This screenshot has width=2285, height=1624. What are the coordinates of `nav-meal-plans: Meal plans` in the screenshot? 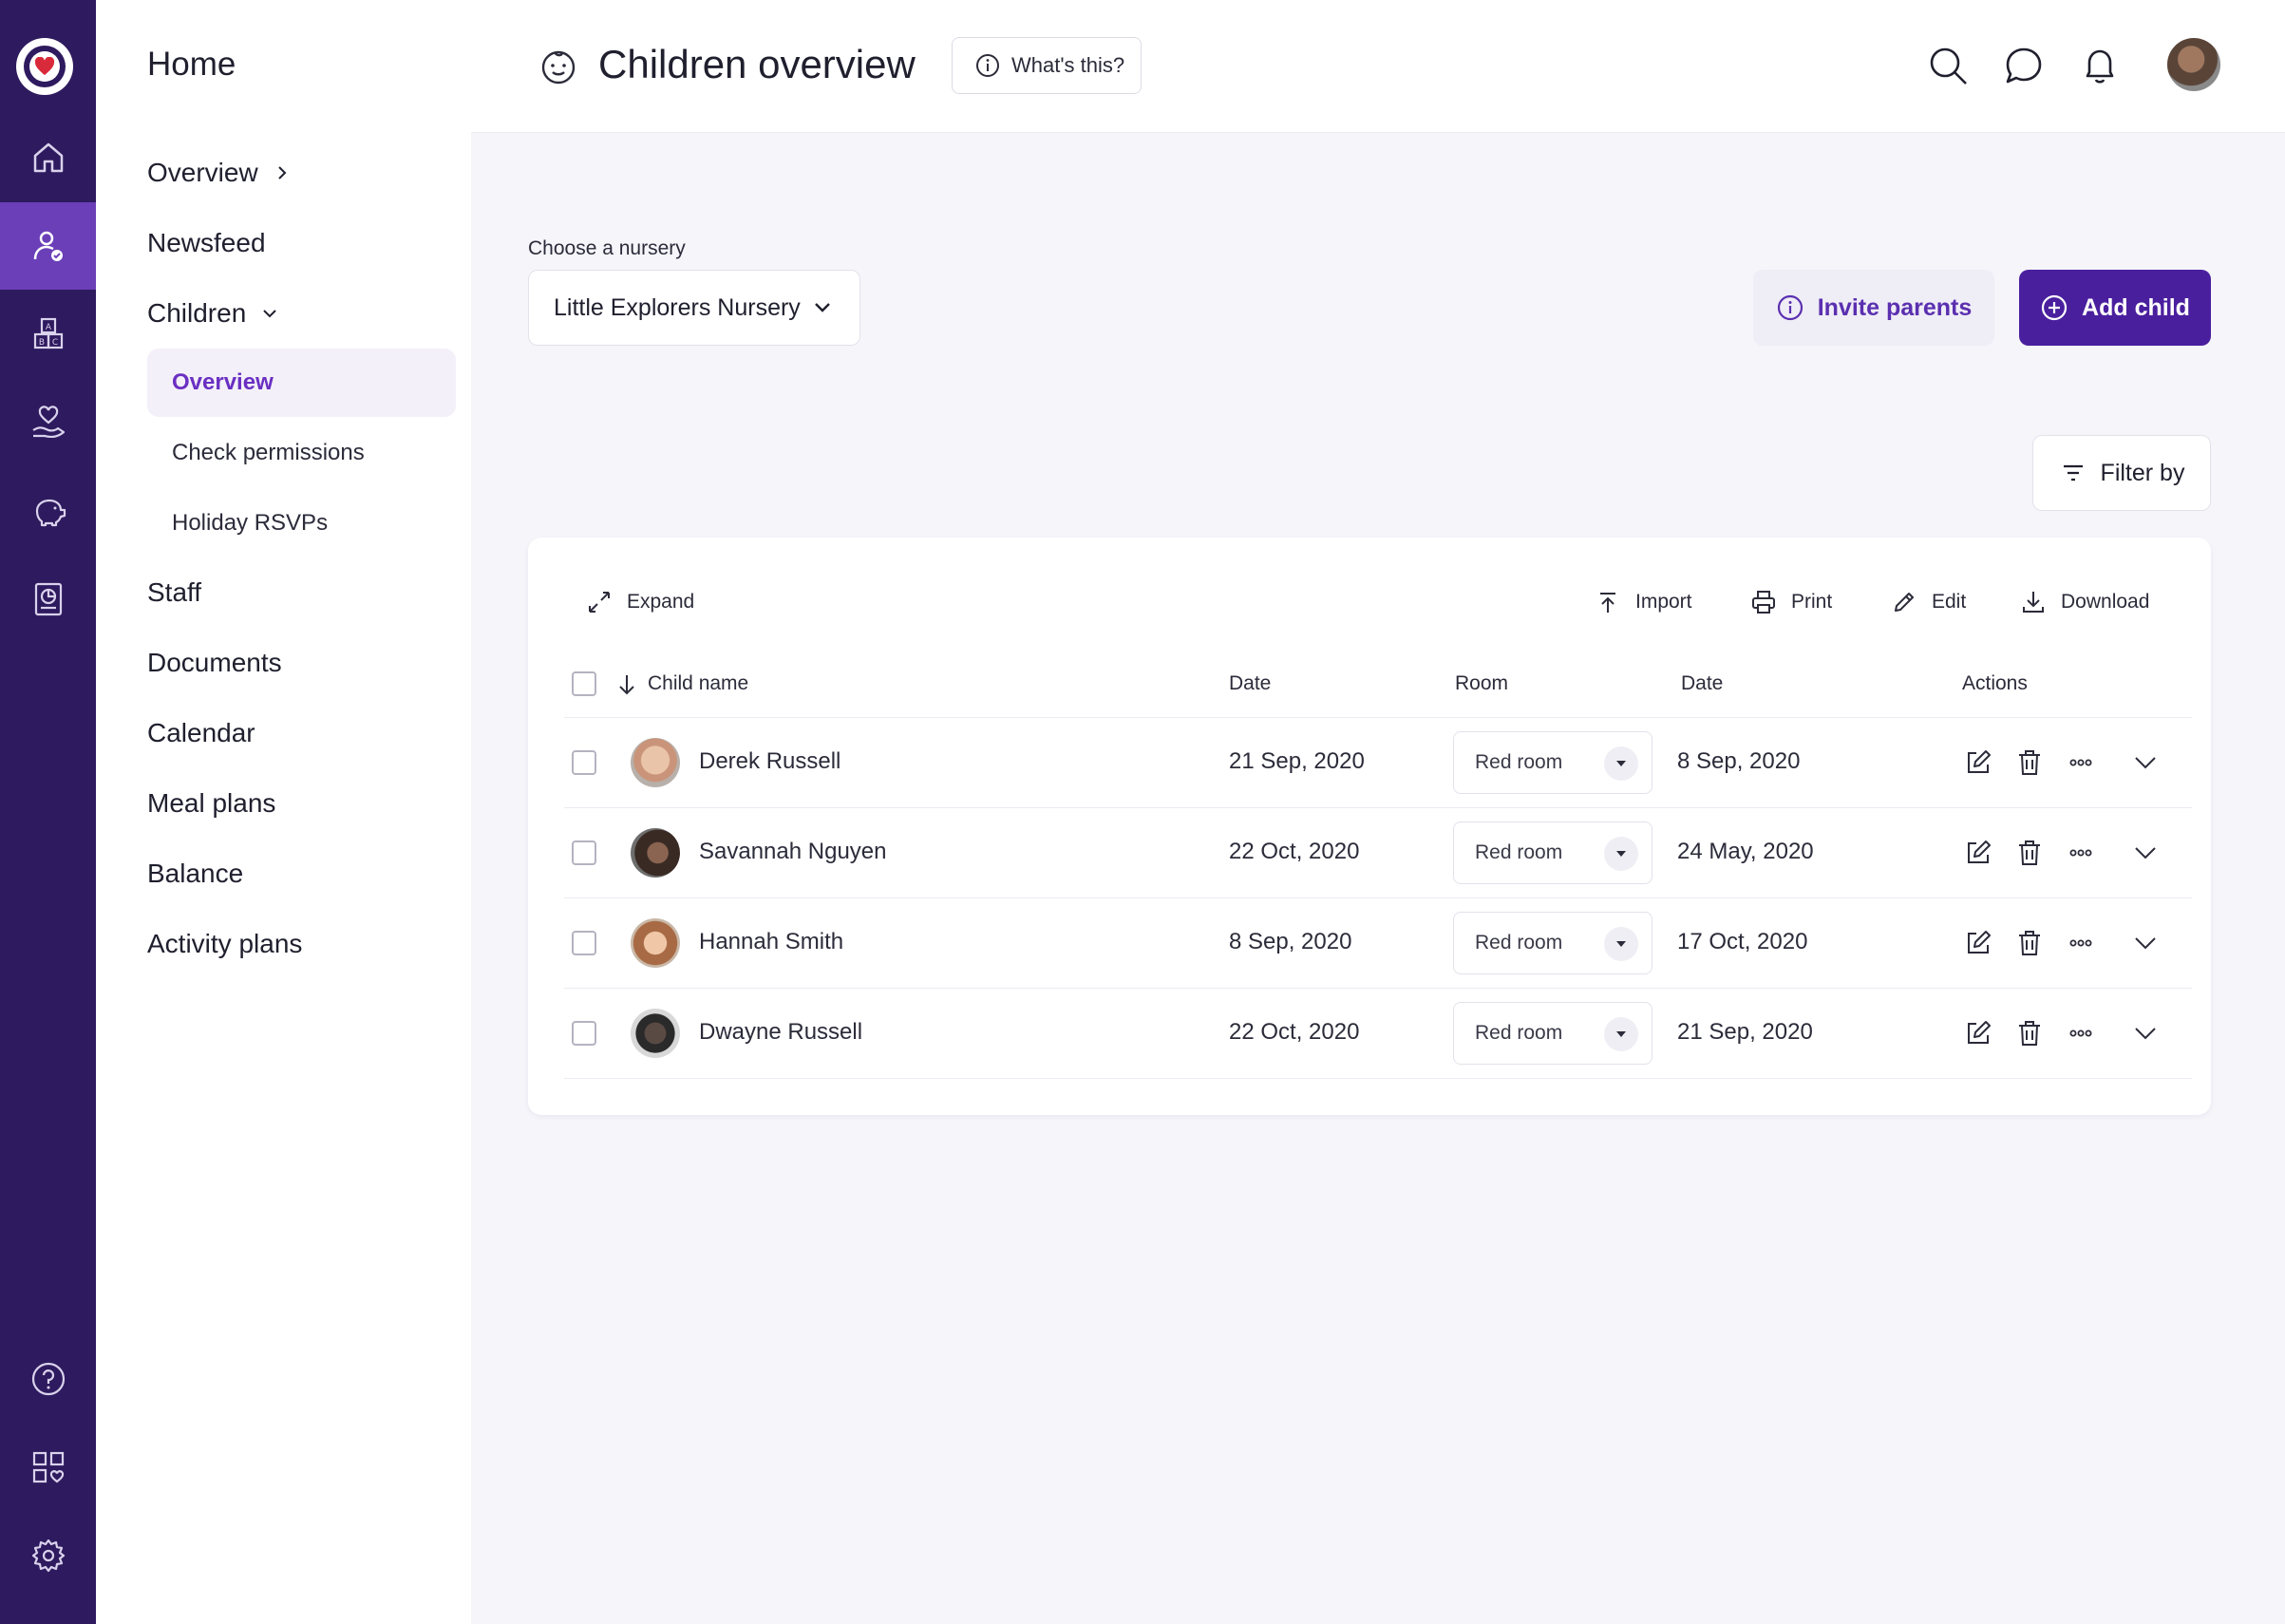 It's located at (211, 803).